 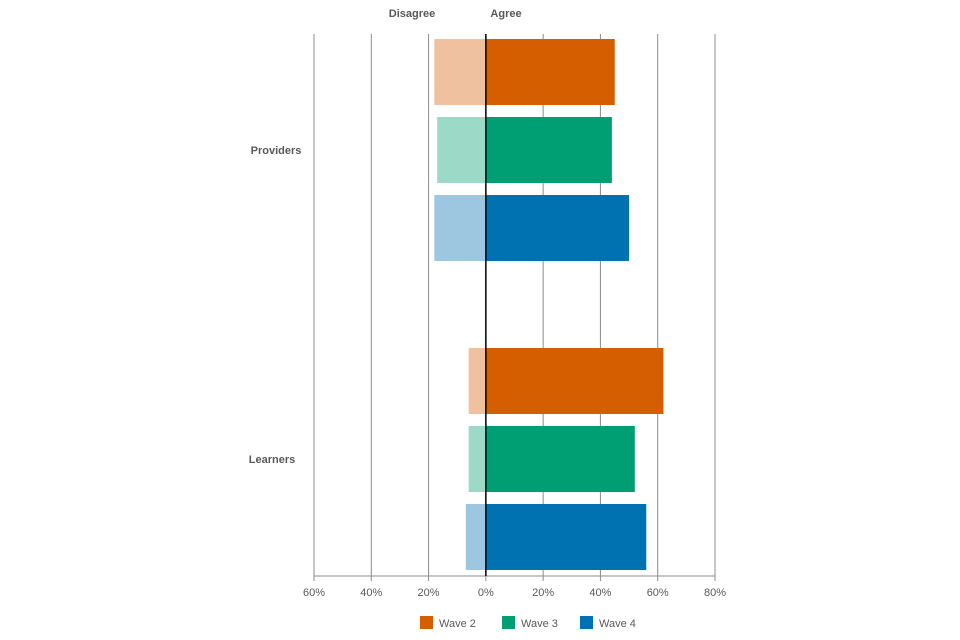 What do you see at coordinates (486, 593) in the screenshot?
I see `x-tick-label-3: 0%` at bounding box center [486, 593].